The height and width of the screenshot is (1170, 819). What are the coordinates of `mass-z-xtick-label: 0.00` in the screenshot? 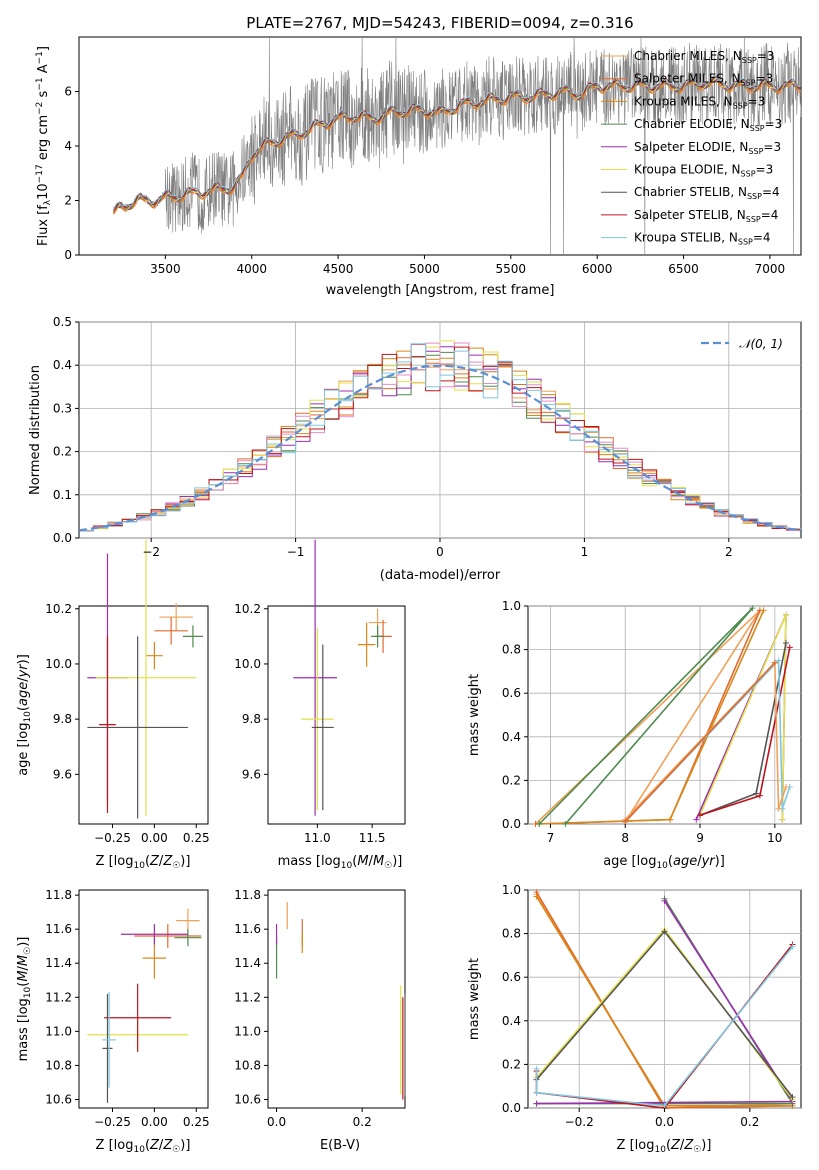 It's located at (154, 1122).